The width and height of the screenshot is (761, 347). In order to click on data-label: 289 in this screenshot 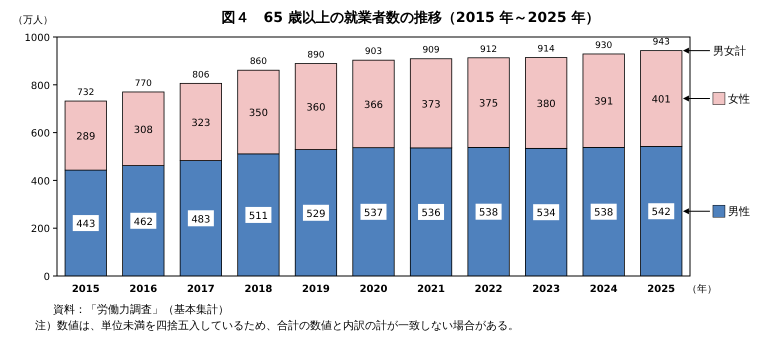, I will do `click(86, 137)`.